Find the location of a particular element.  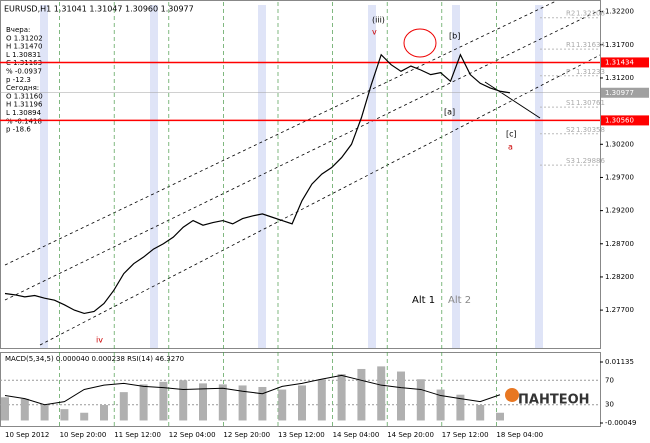

annotation: (iii) is located at coordinates (378, 20).